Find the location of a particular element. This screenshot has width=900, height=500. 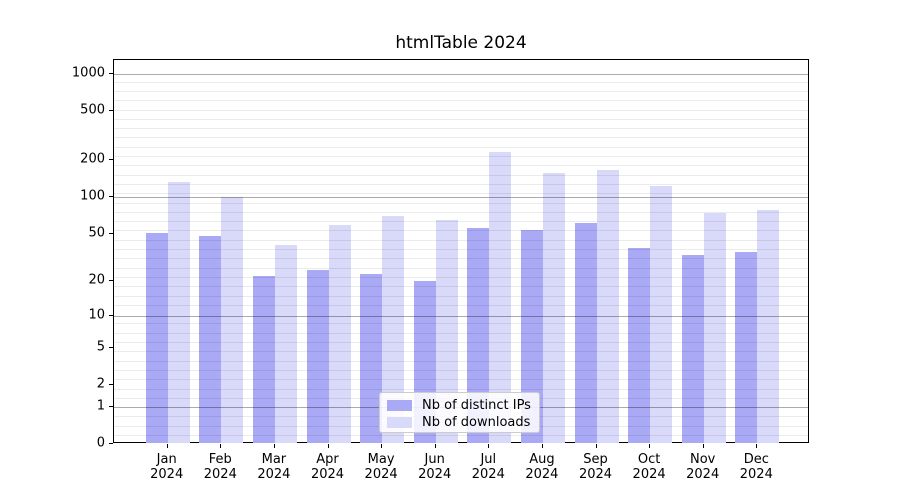

y-tick-label: 50 is located at coordinates (96, 233).